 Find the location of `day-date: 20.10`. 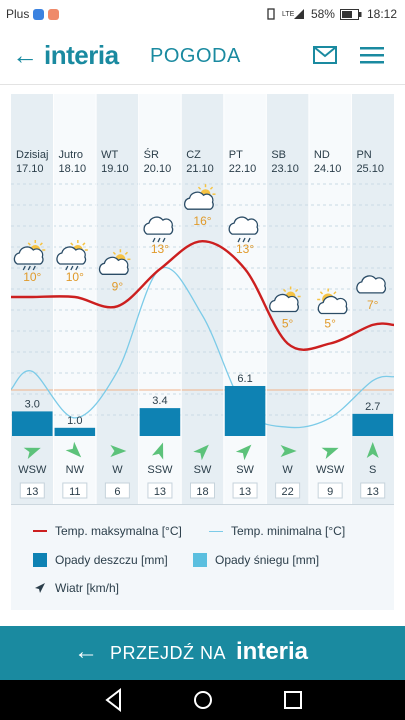

day-date: 20.10 is located at coordinates (158, 169).